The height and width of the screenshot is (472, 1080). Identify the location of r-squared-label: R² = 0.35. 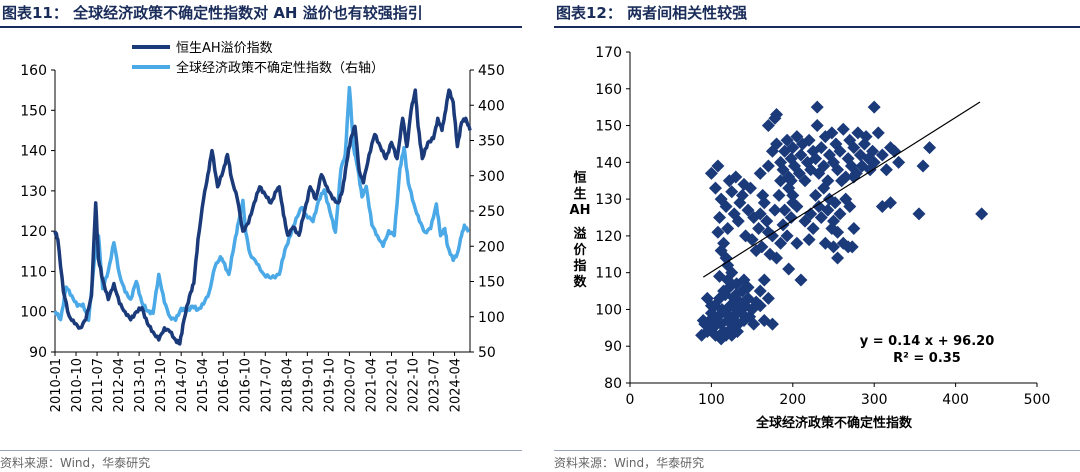
(927, 358).